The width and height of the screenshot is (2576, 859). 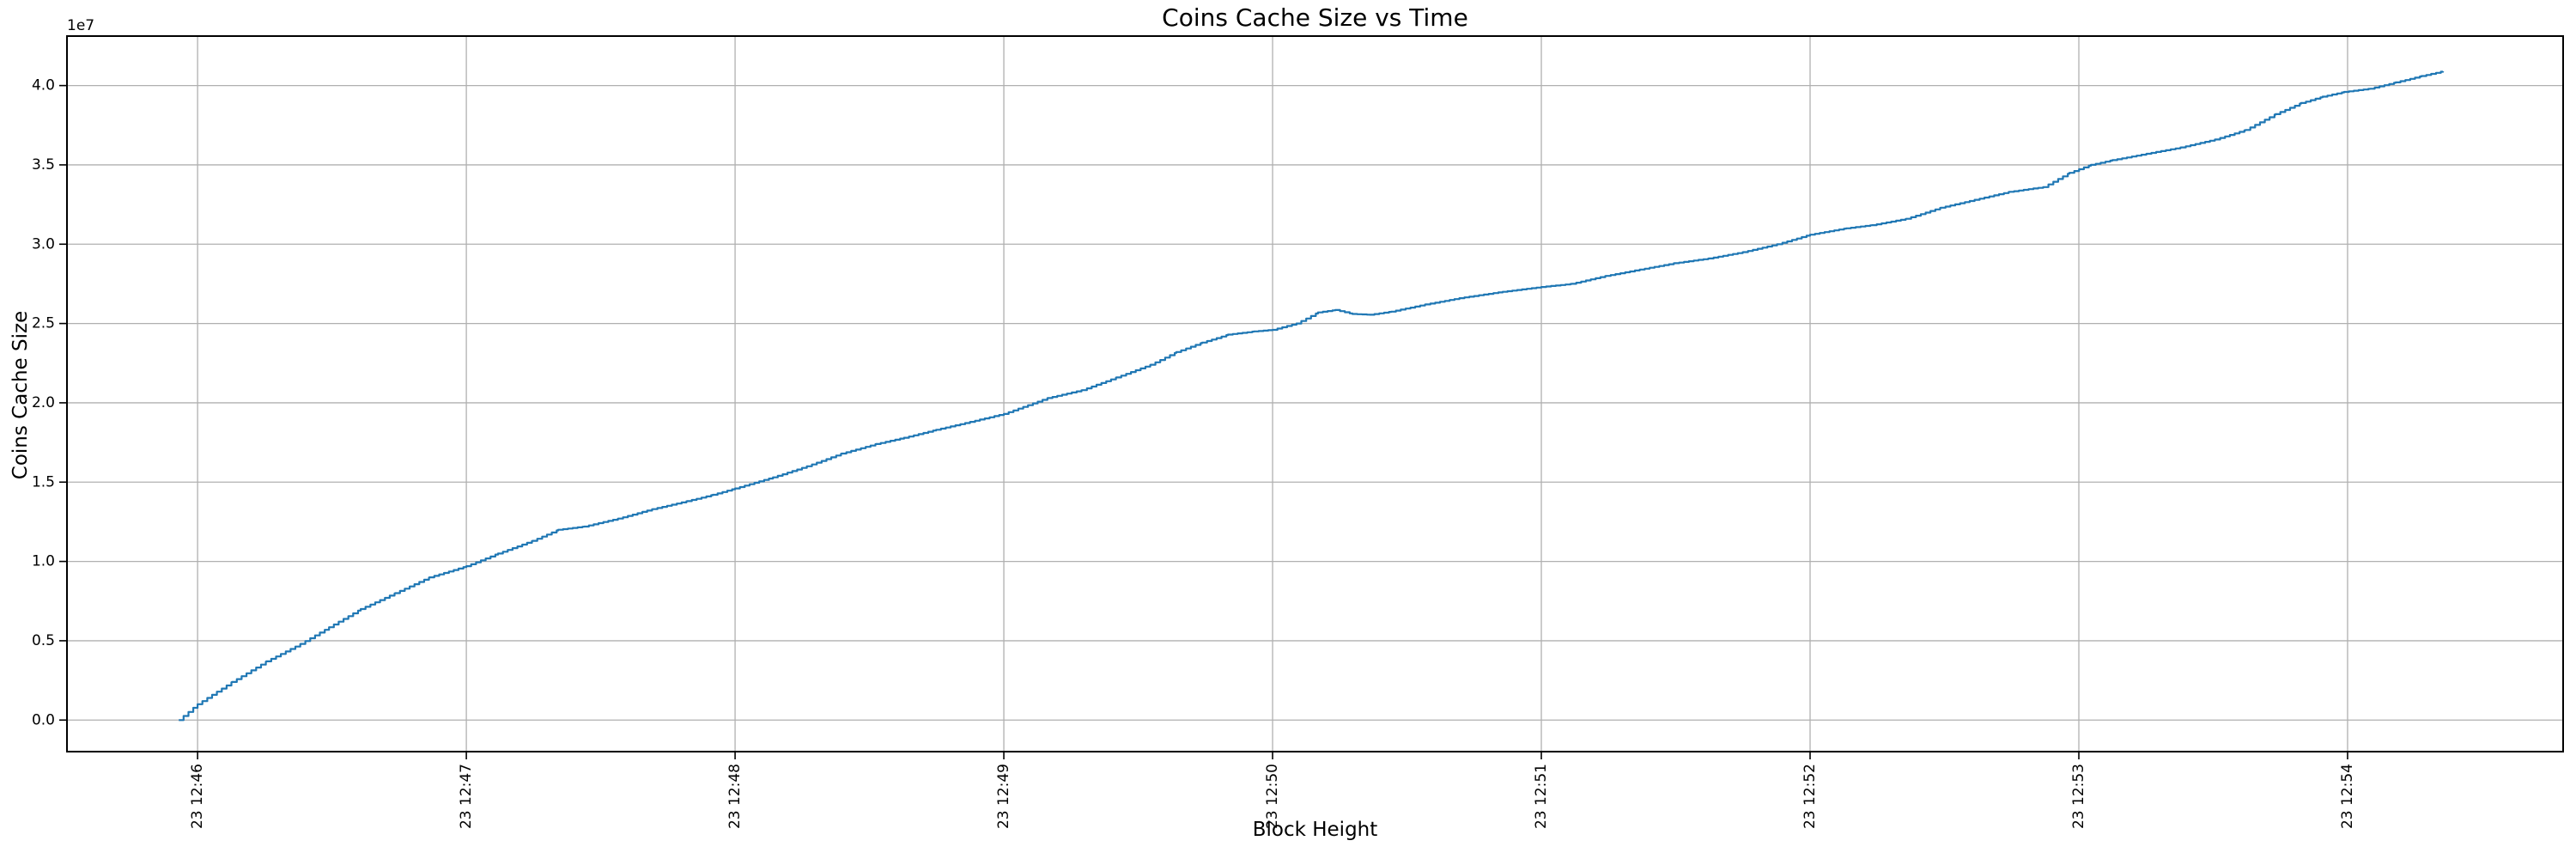 I want to click on x-tick-label: 23 12:52, so click(x=1810, y=796).